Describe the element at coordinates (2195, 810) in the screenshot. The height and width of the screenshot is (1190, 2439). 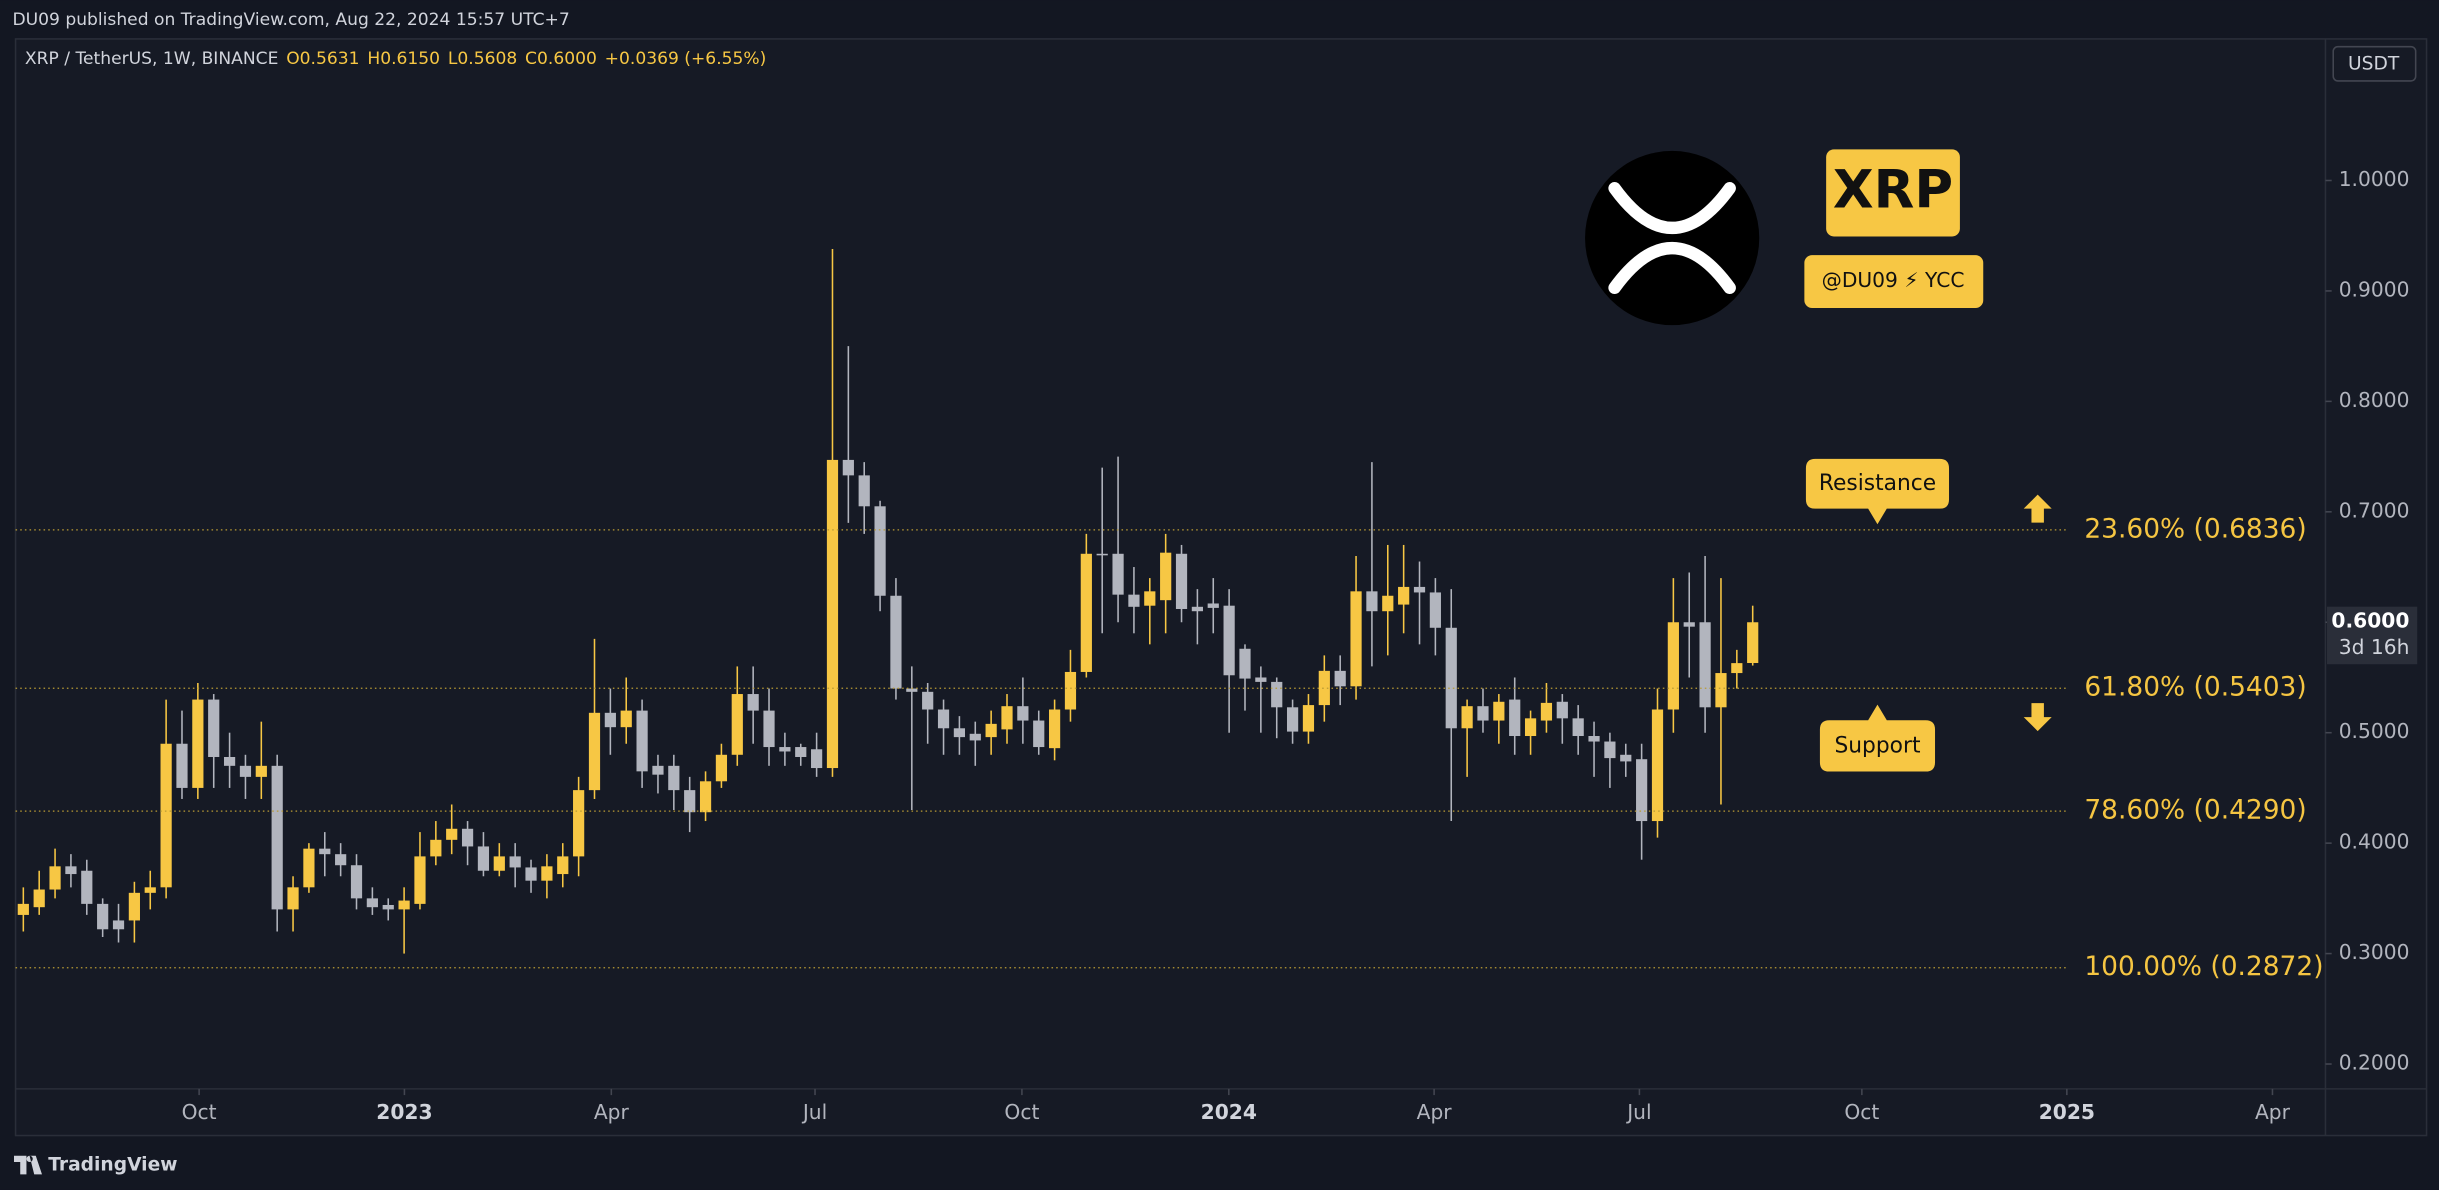
I see `fib-level-label: 78.60% (0.4290)` at that location.